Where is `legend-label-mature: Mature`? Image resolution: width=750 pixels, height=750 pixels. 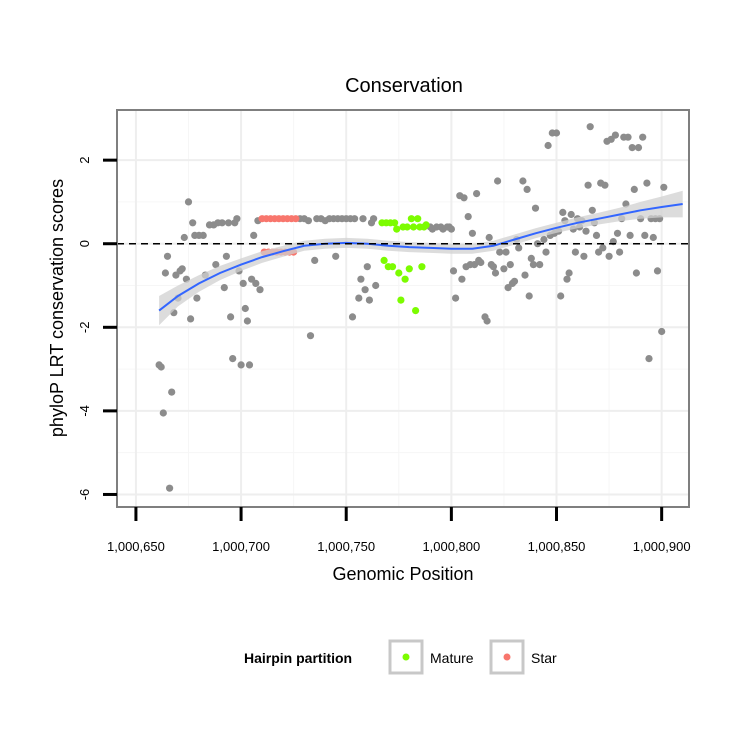 legend-label-mature: Mature is located at coordinates (452, 658).